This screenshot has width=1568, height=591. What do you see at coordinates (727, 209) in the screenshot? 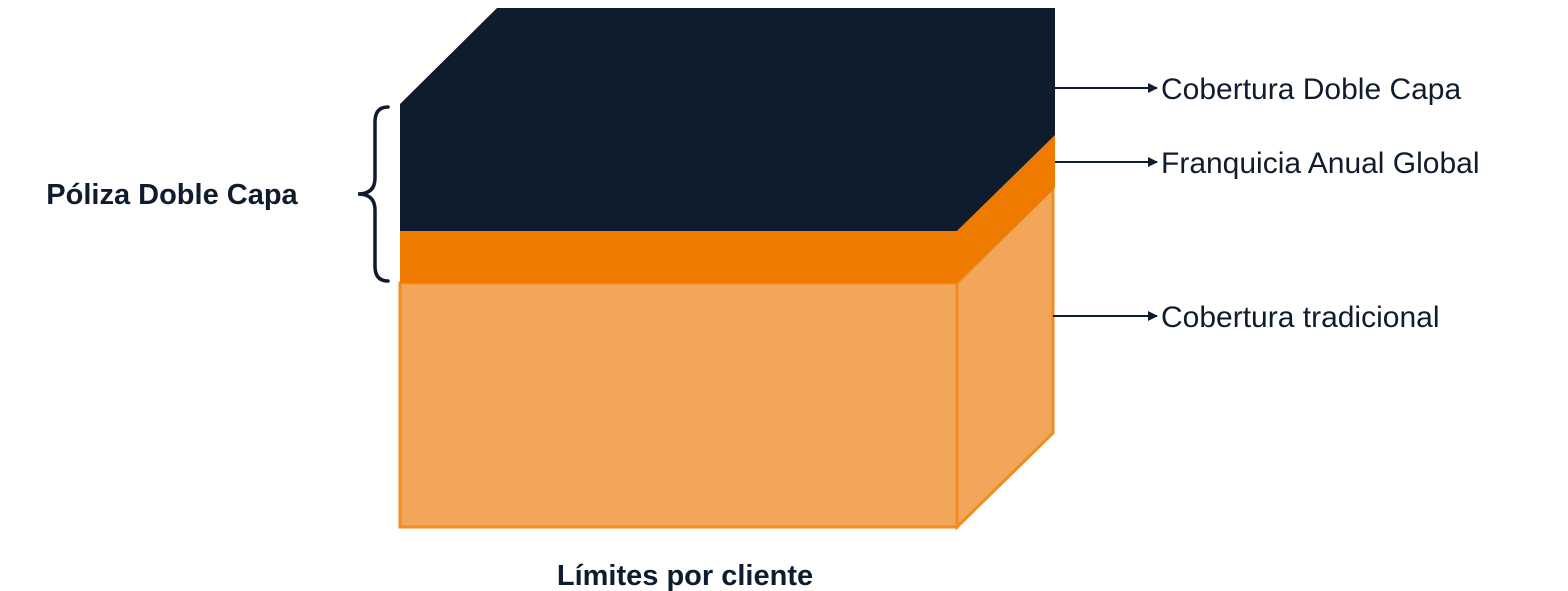
I see `annual-deductible-band` at bounding box center [727, 209].